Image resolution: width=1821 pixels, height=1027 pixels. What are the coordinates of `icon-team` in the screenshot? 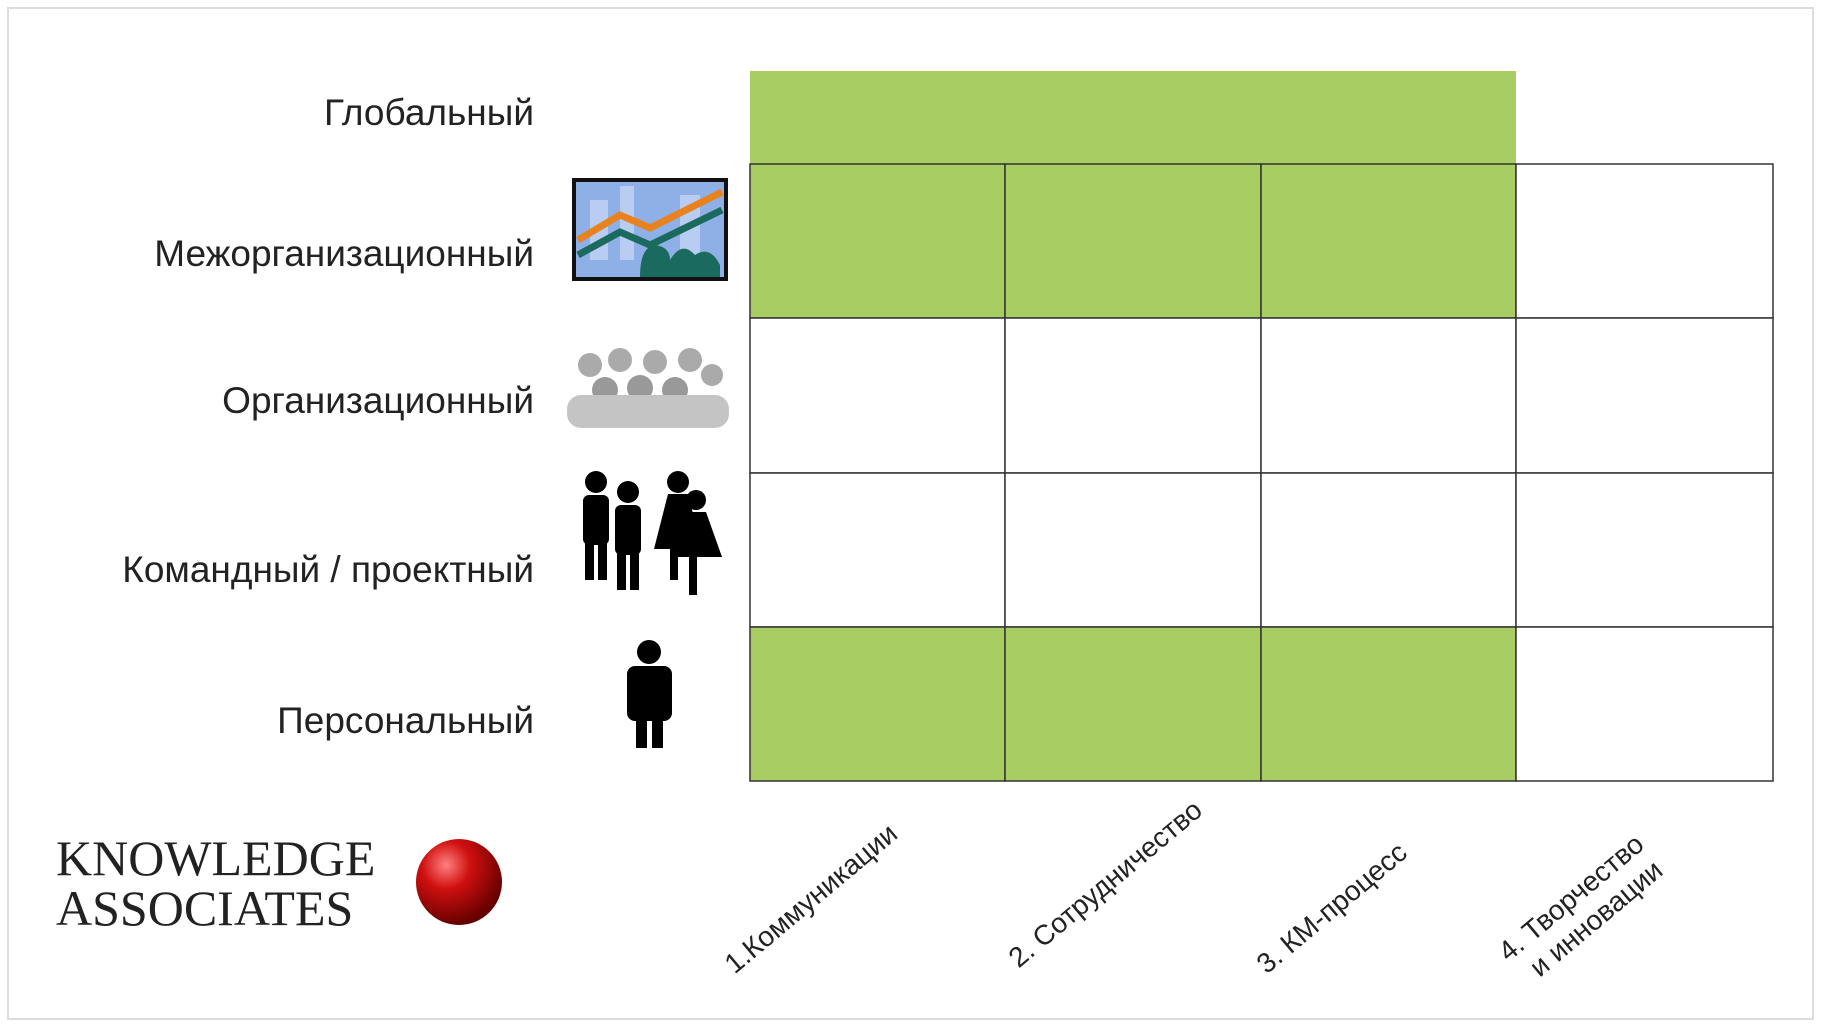 It's located at (652, 533).